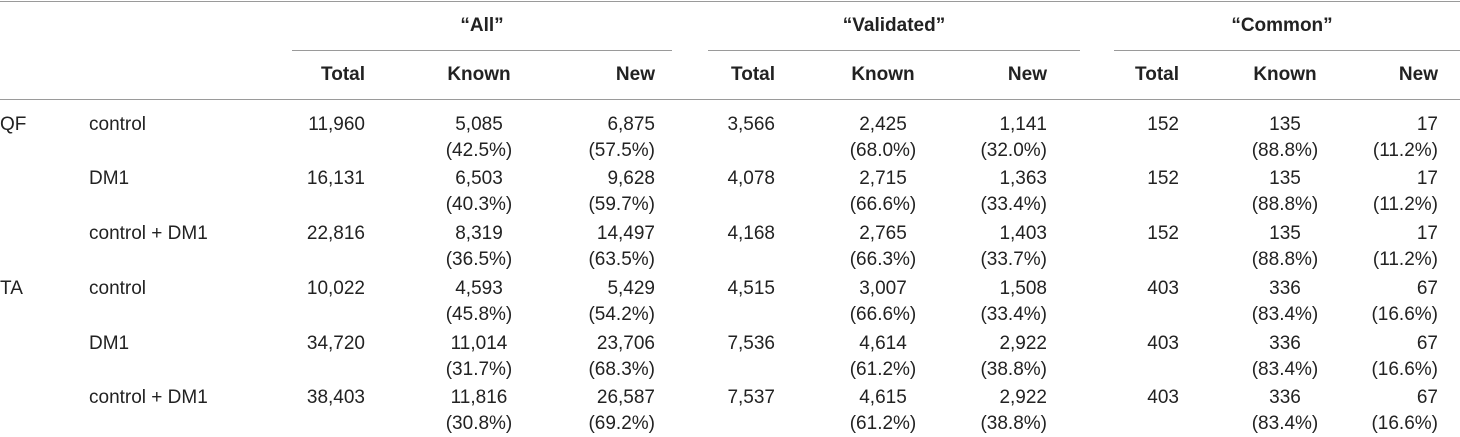 This screenshot has width=1460, height=437. What do you see at coordinates (479, 233) in the screenshot?
I see `cell-known: 8,319` at bounding box center [479, 233].